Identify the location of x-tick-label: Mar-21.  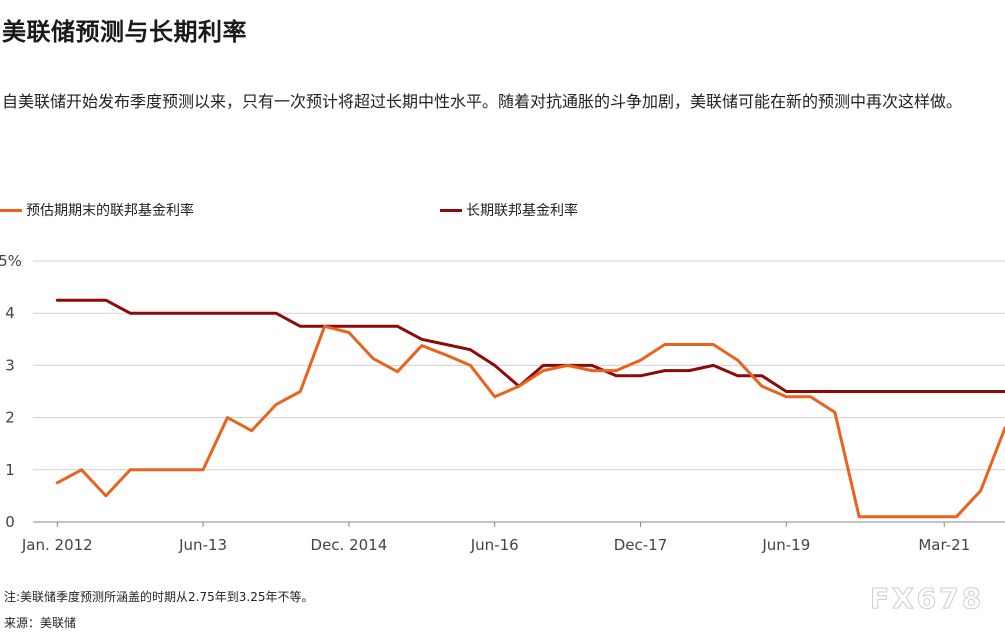
(944, 545).